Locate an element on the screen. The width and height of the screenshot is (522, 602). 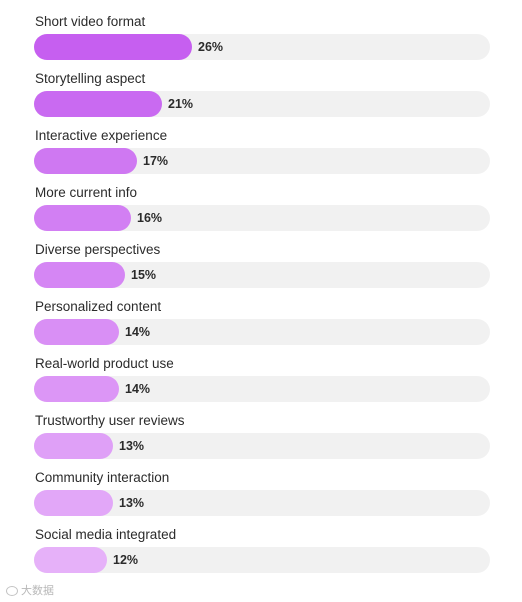
category-label: Personalized content is located at coordinates (98, 306).